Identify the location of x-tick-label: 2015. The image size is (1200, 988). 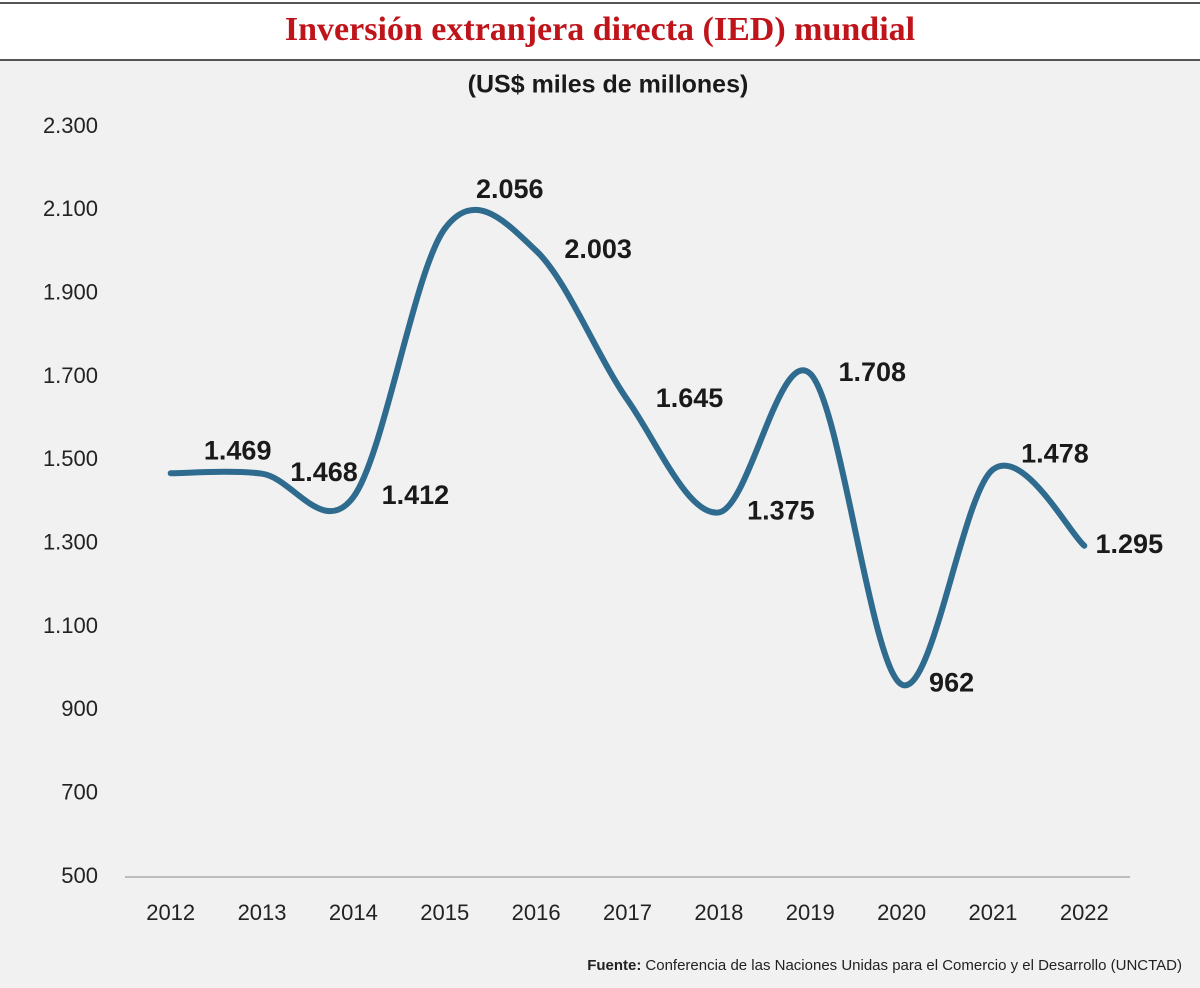
(444, 912).